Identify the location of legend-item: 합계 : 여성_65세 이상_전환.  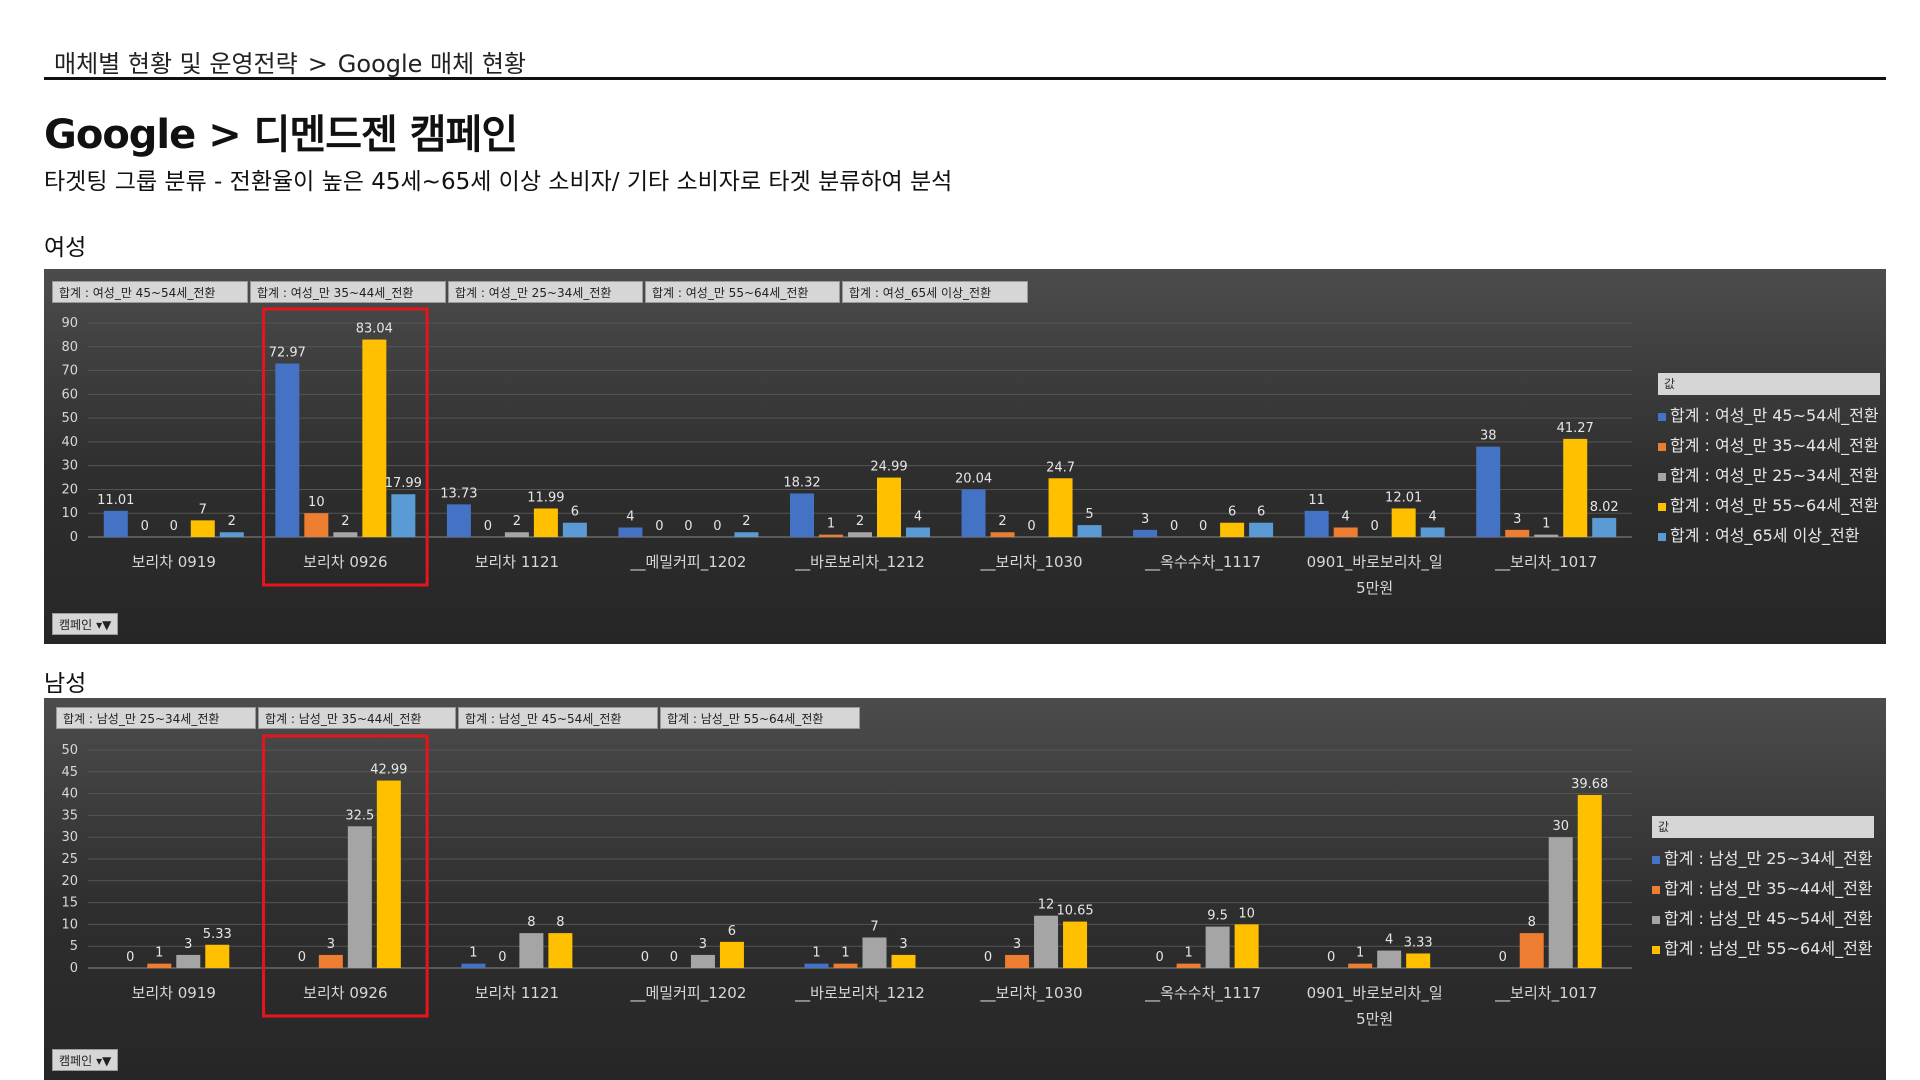
(1769, 536).